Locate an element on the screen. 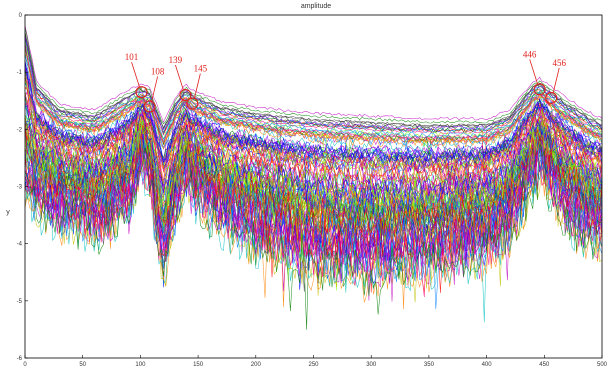 This screenshot has height=369, width=607. y-tick-label: -1 is located at coordinates (20, 73).